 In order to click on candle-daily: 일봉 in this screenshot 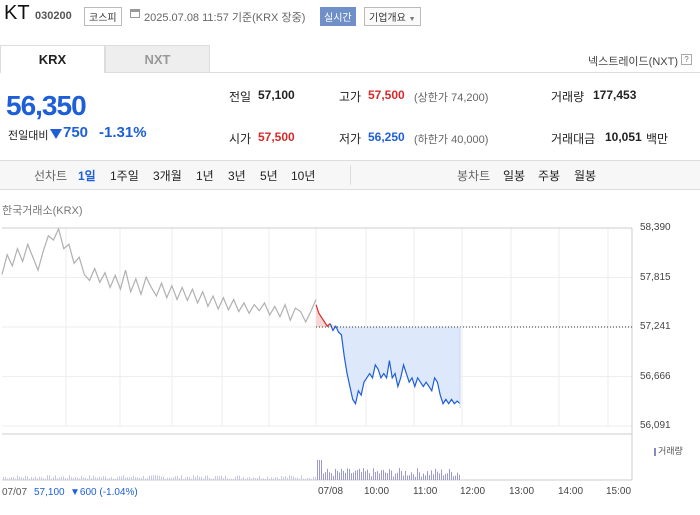, I will do `click(514, 176)`.